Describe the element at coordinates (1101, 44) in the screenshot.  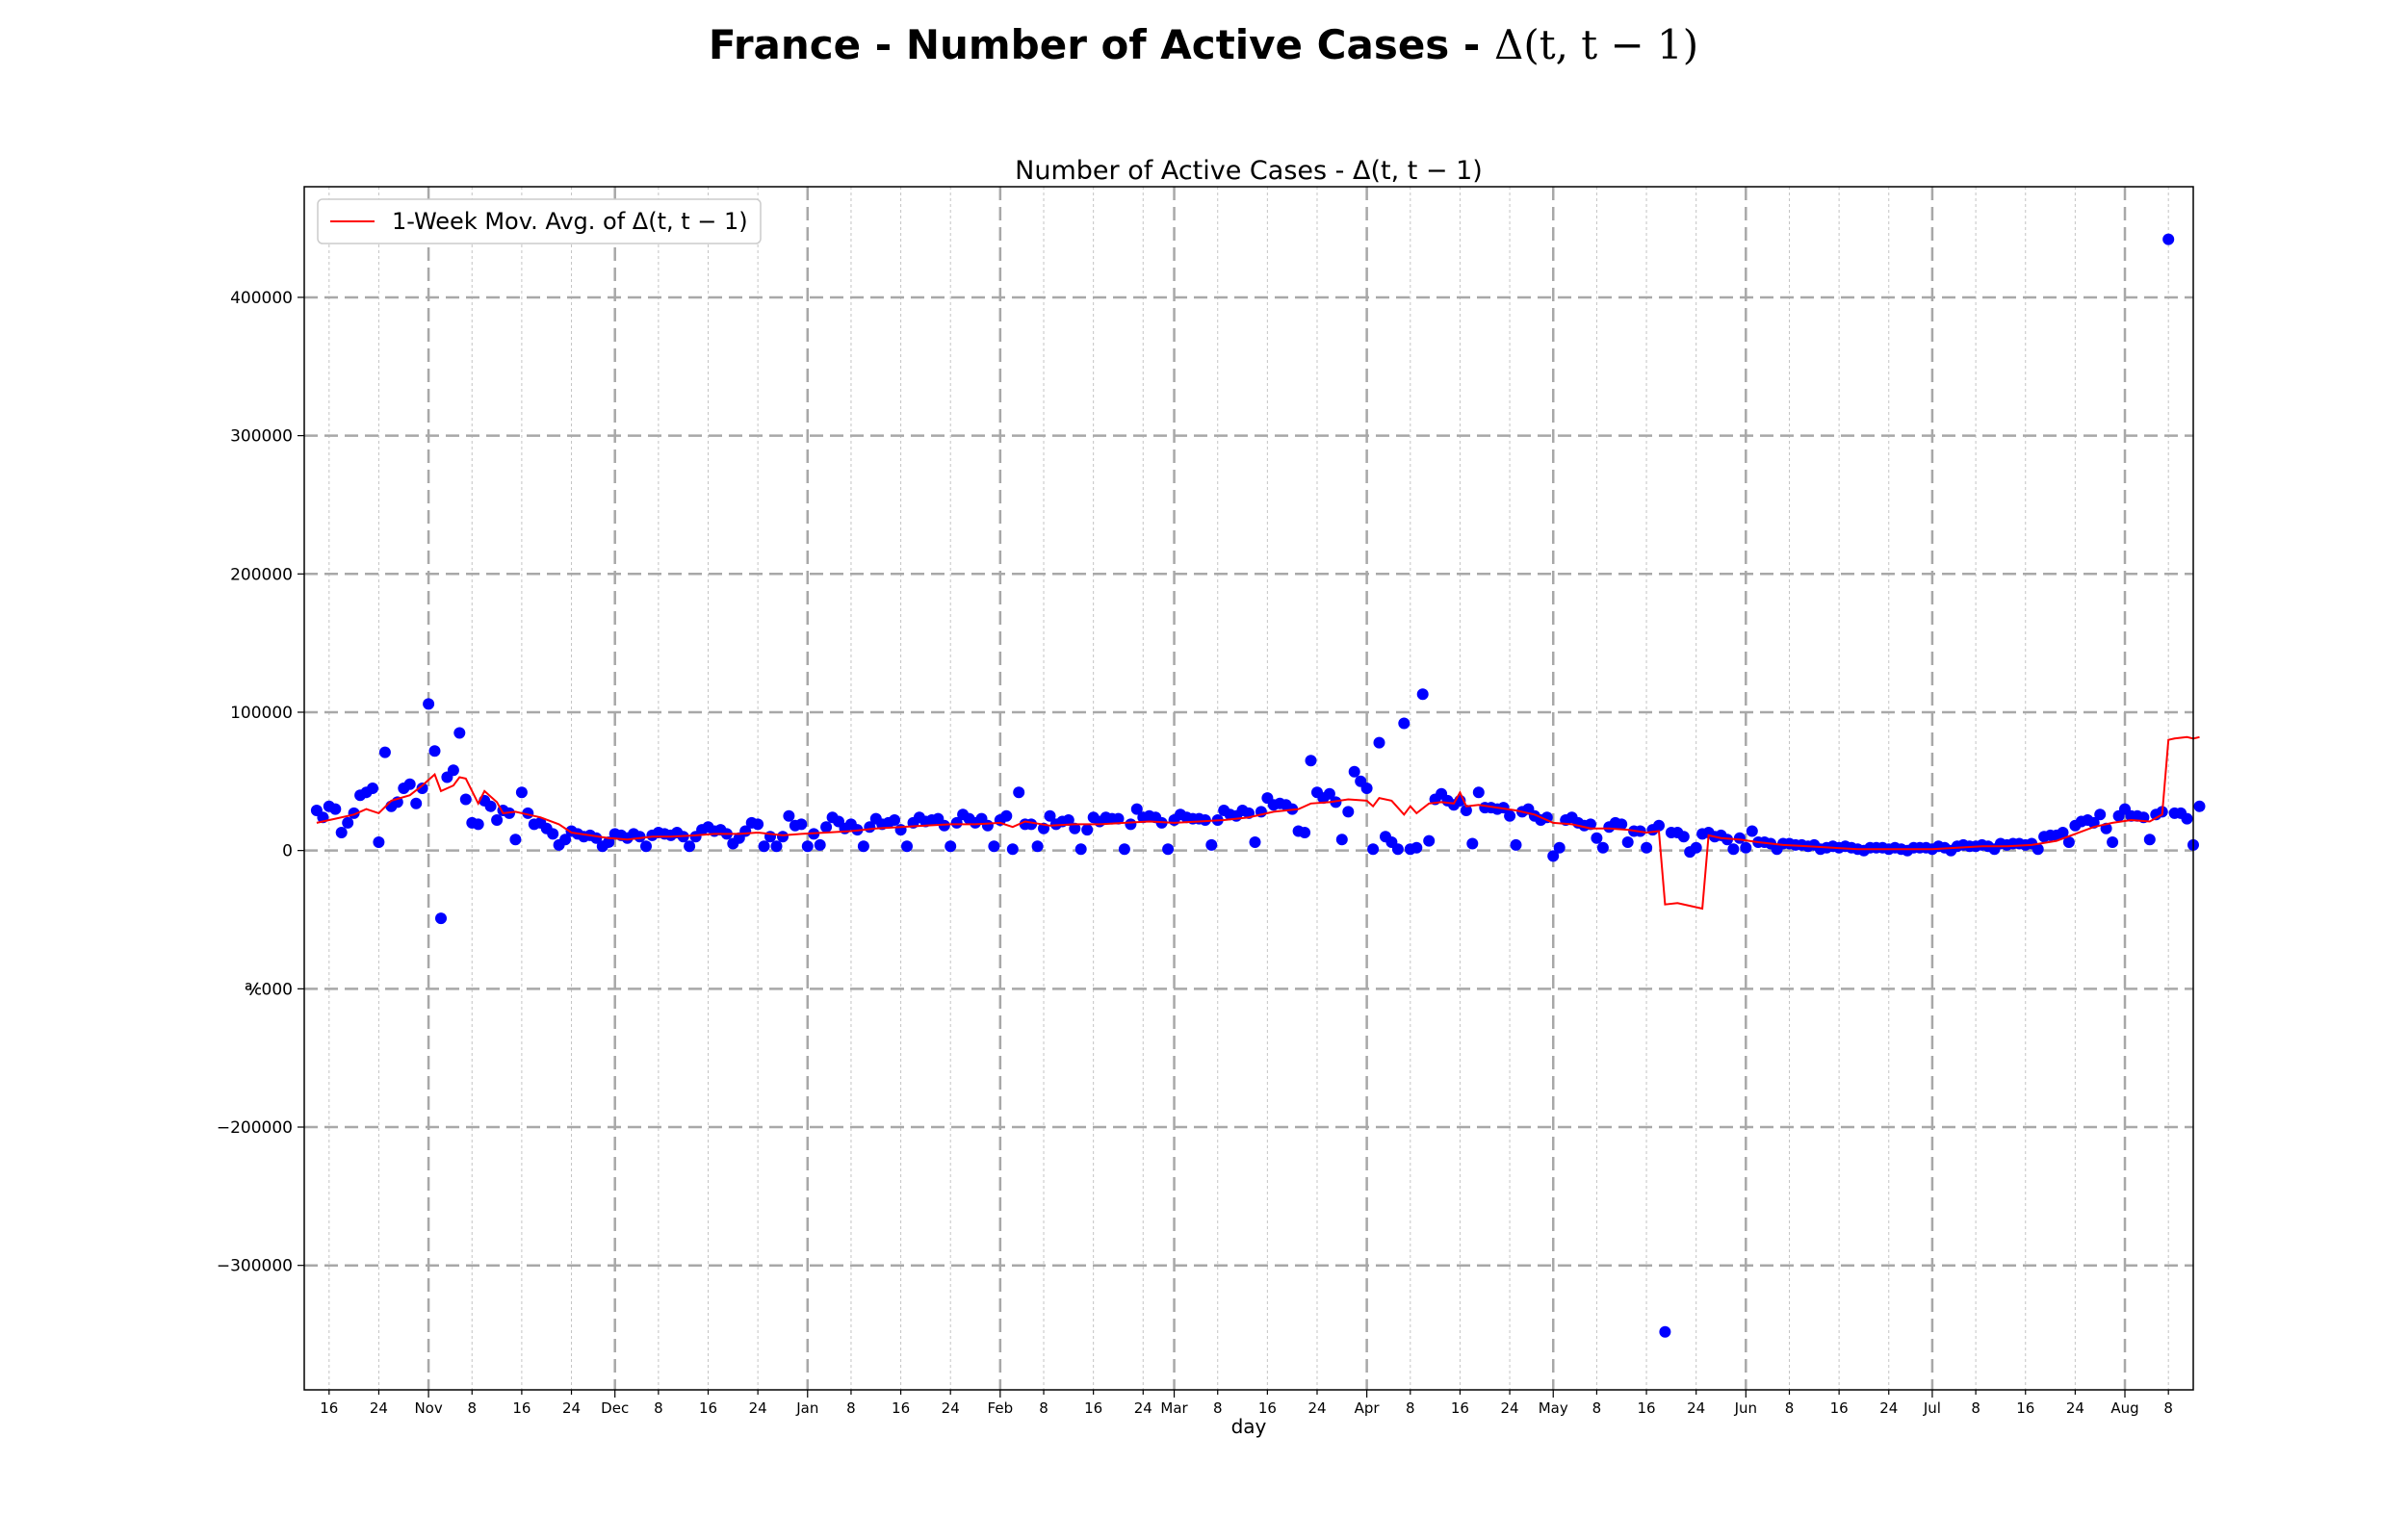
I see `figure-title-text: France - Number of Active Cases -` at that location.